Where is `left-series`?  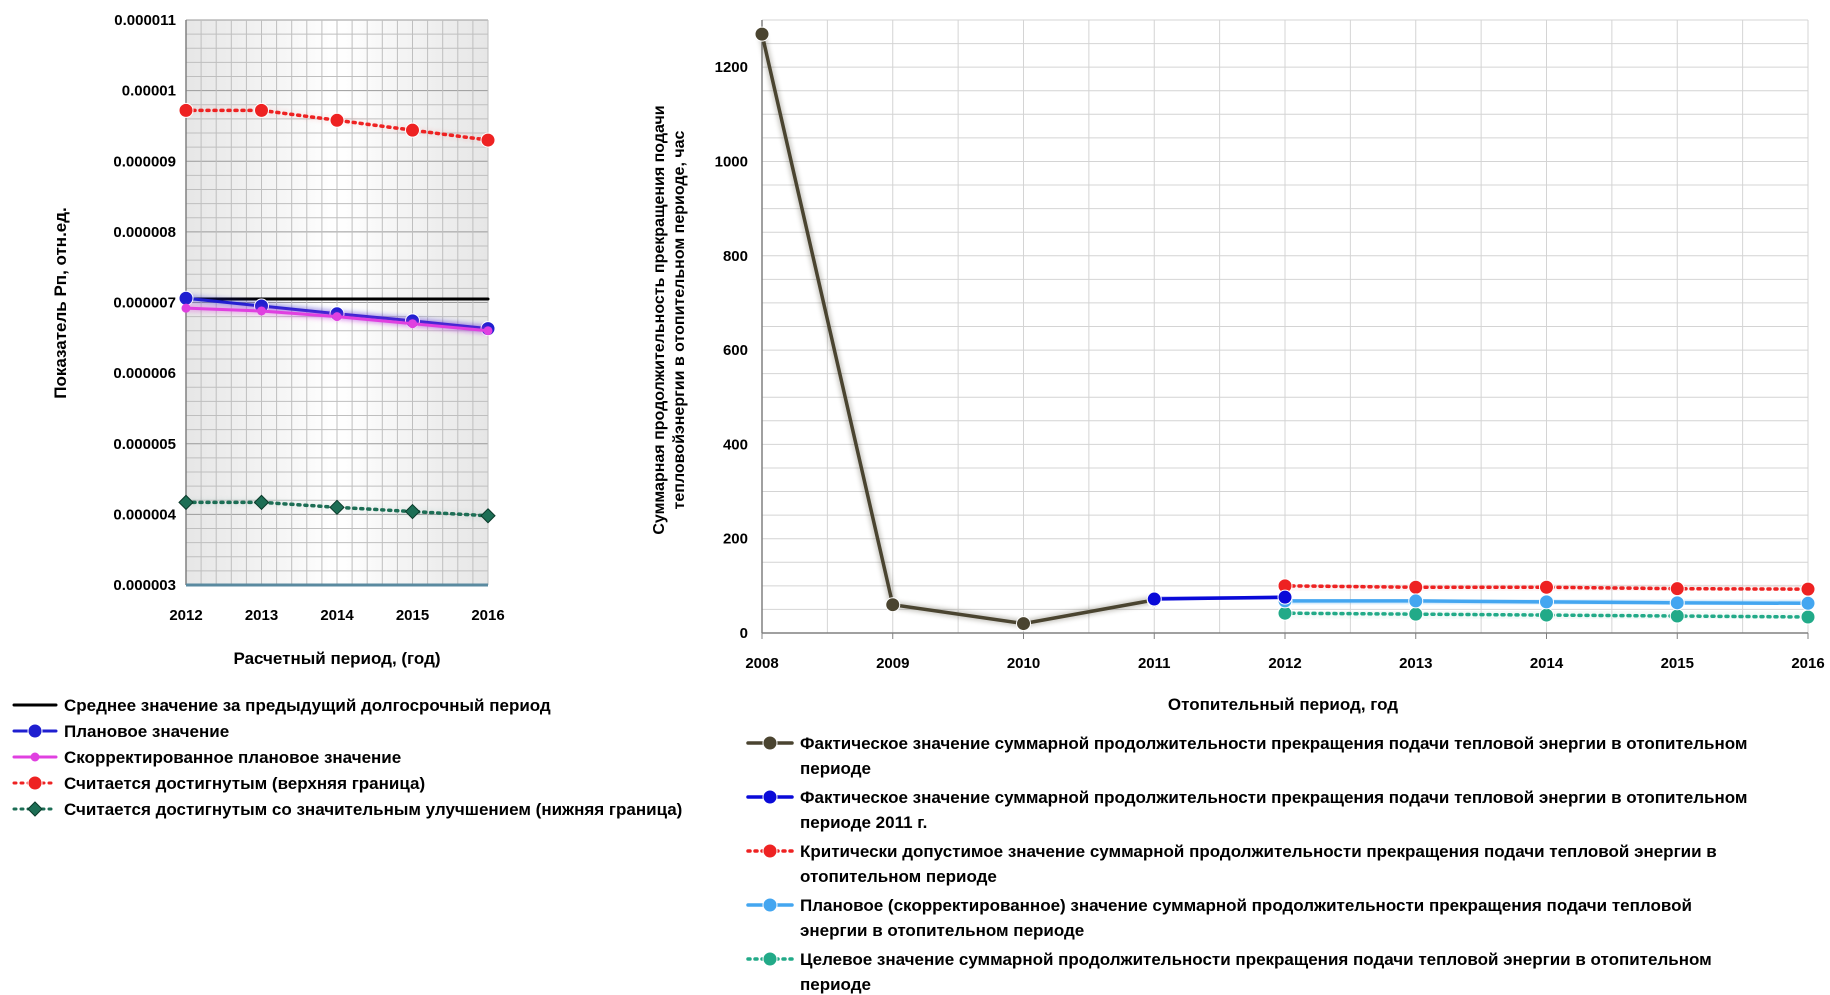 left-series is located at coordinates (337, 313).